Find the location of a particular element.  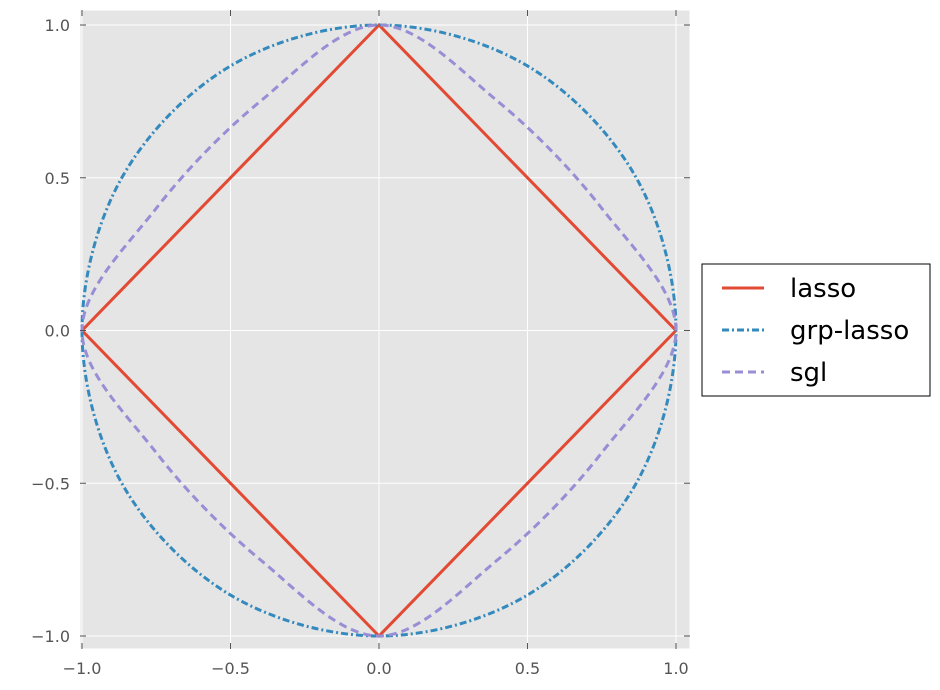

legend-label-grp-lasso: grp-lasso is located at coordinates (849, 331).